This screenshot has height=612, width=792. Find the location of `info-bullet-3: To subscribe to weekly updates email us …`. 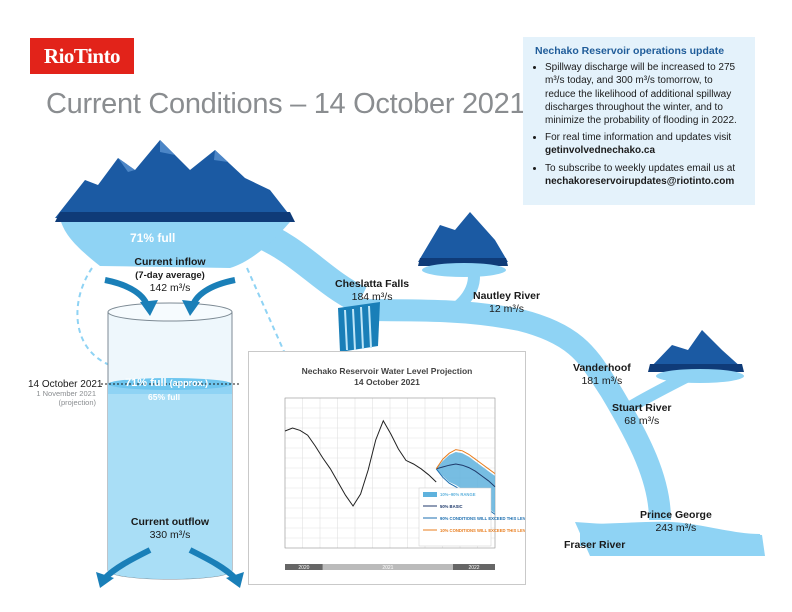

info-bullet-3: To subscribe to weekly updates email us … is located at coordinates (645, 175).